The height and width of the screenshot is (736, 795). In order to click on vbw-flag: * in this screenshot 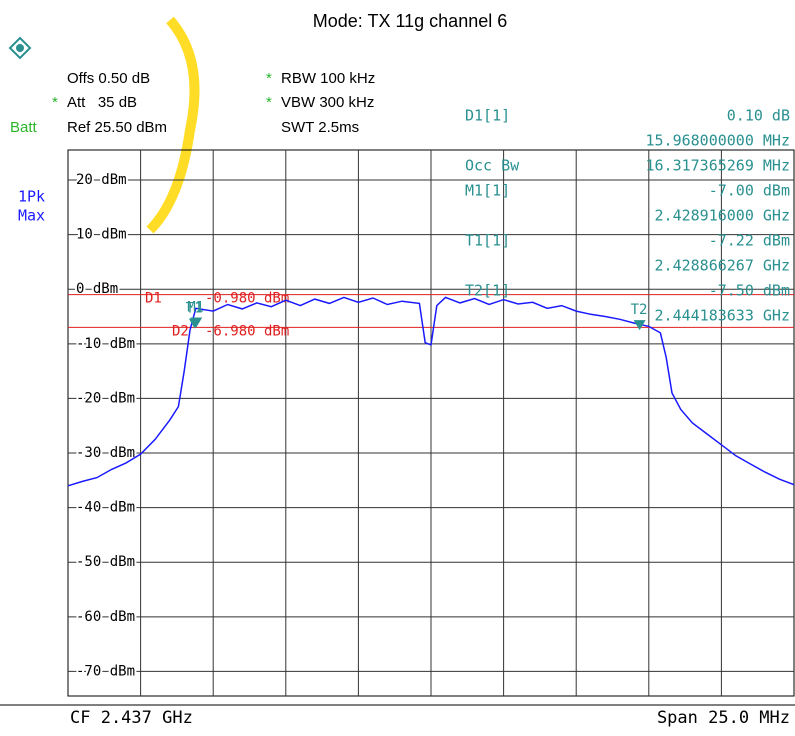, I will do `click(269, 102)`.